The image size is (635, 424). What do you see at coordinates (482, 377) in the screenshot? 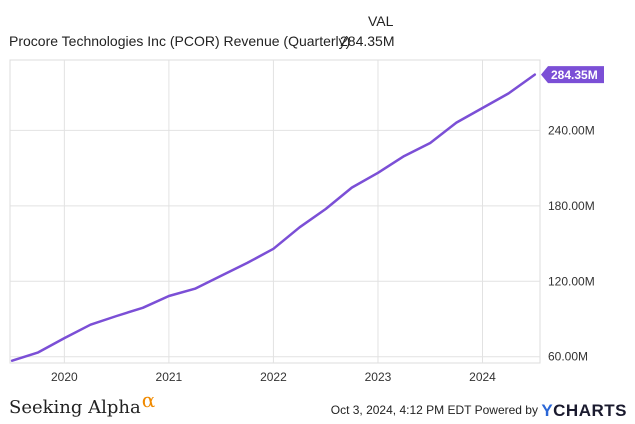
I see `x-tick-label: 2024` at bounding box center [482, 377].